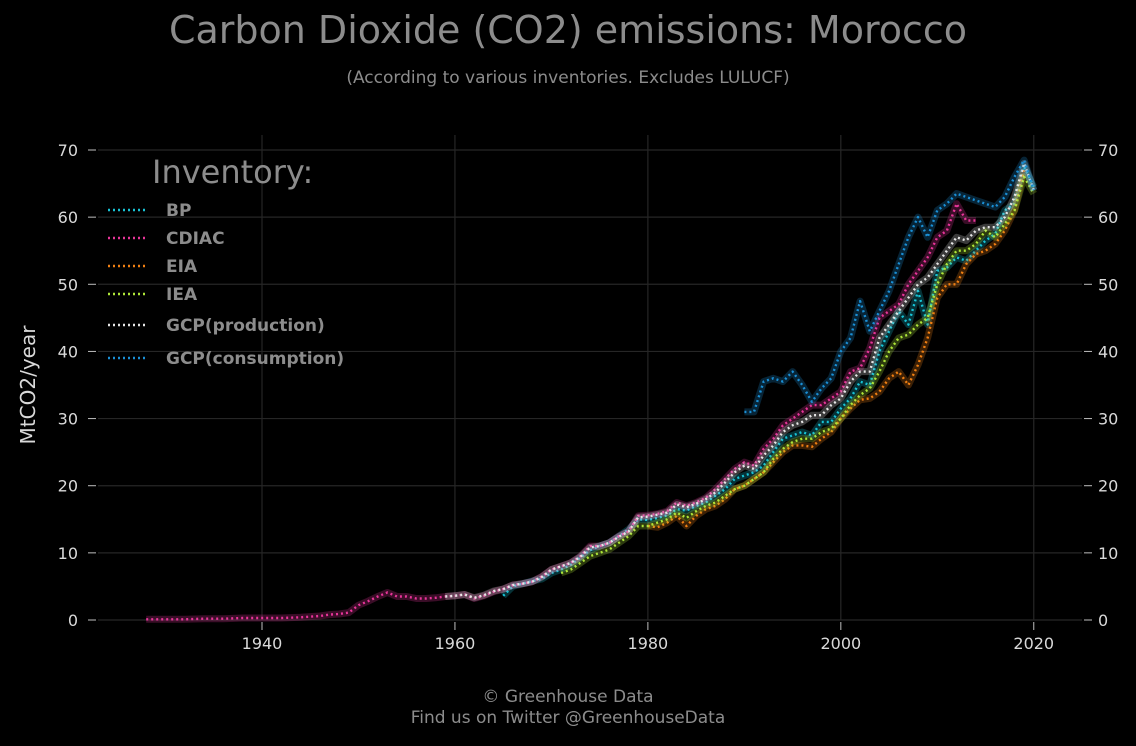 This screenshot has width=1136, height=746. I want to click on y-tick-label: 20, so click(68, 486).